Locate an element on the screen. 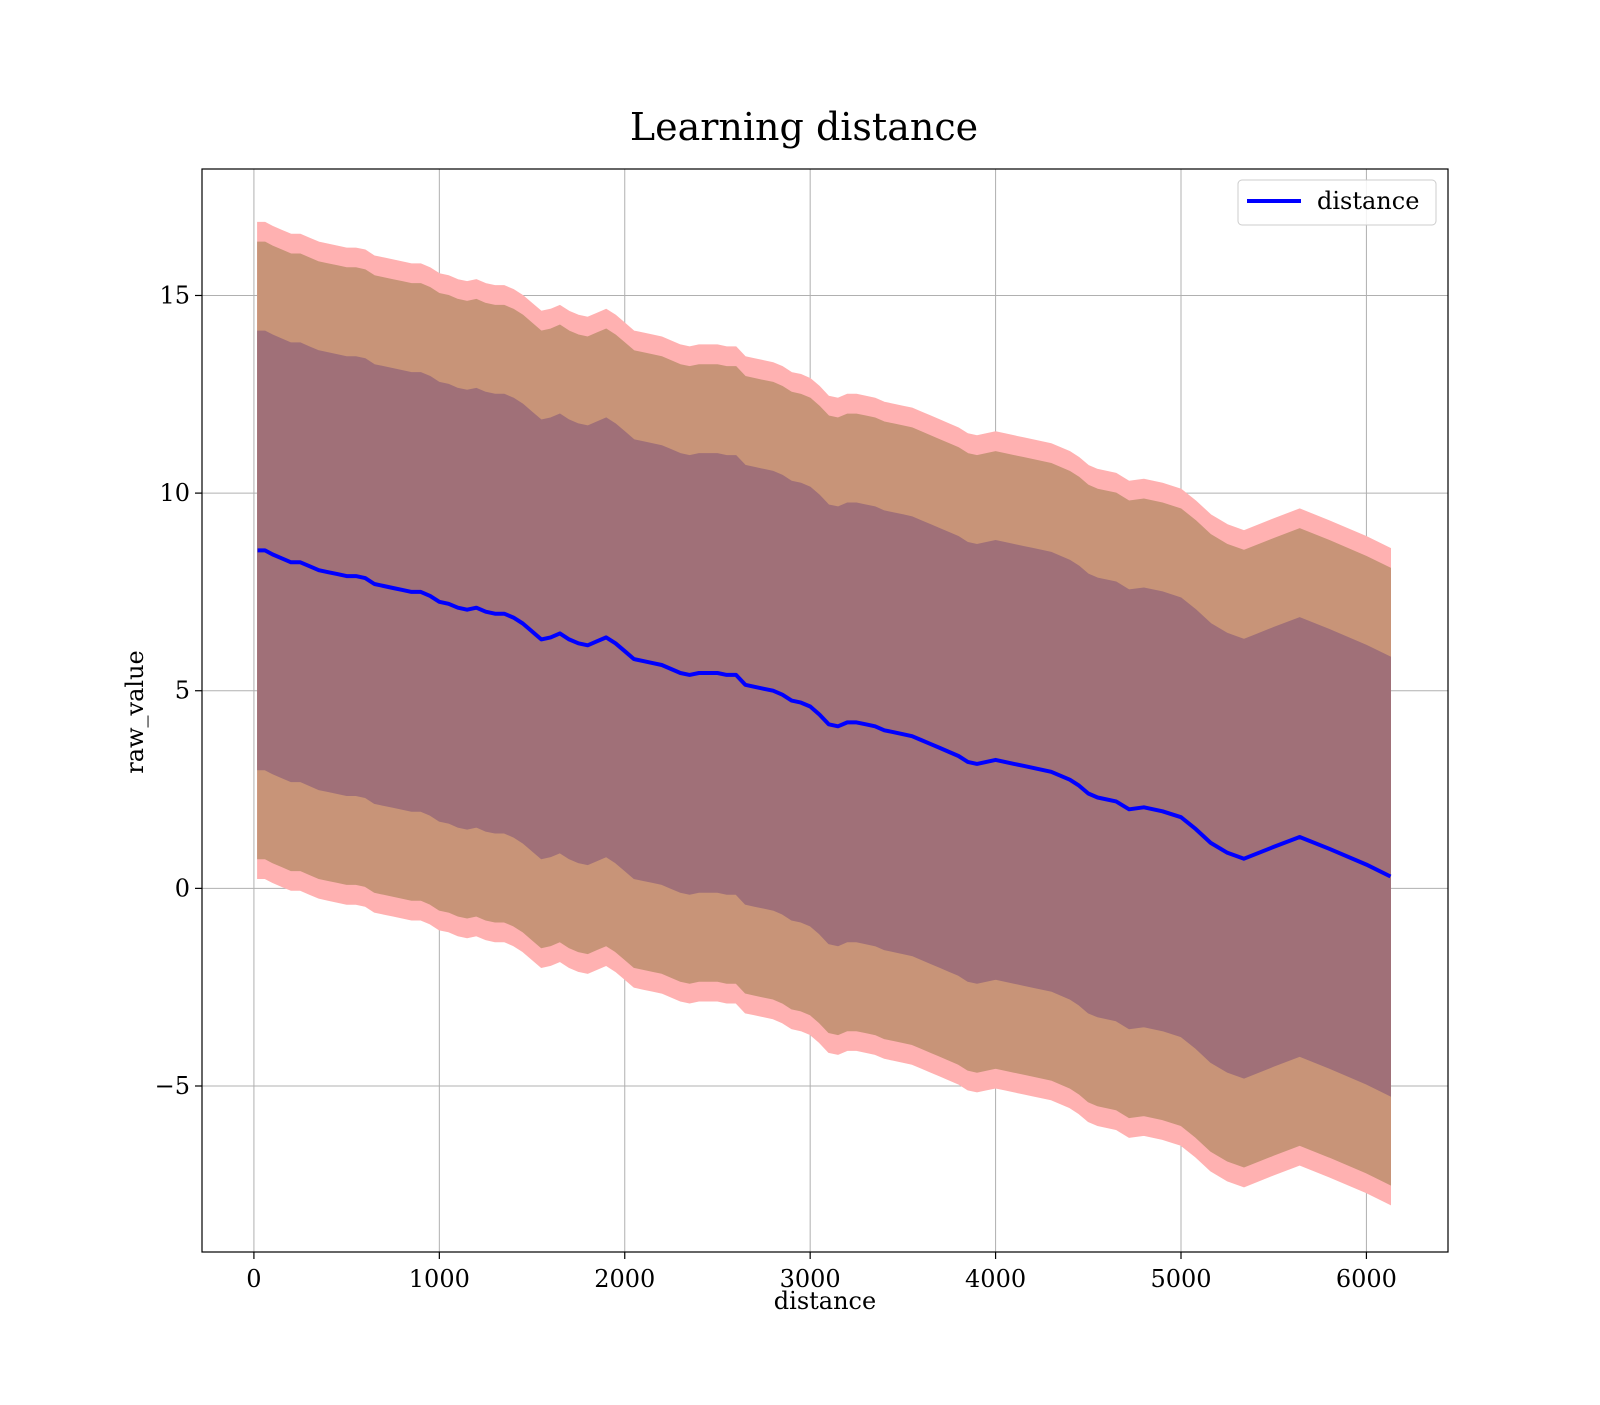 This screenshot has width=1600, height=1405. x-axis-ticks: 0 1000 2000 3000 4000 5000 6000 is located at coordinates (821, 1272).